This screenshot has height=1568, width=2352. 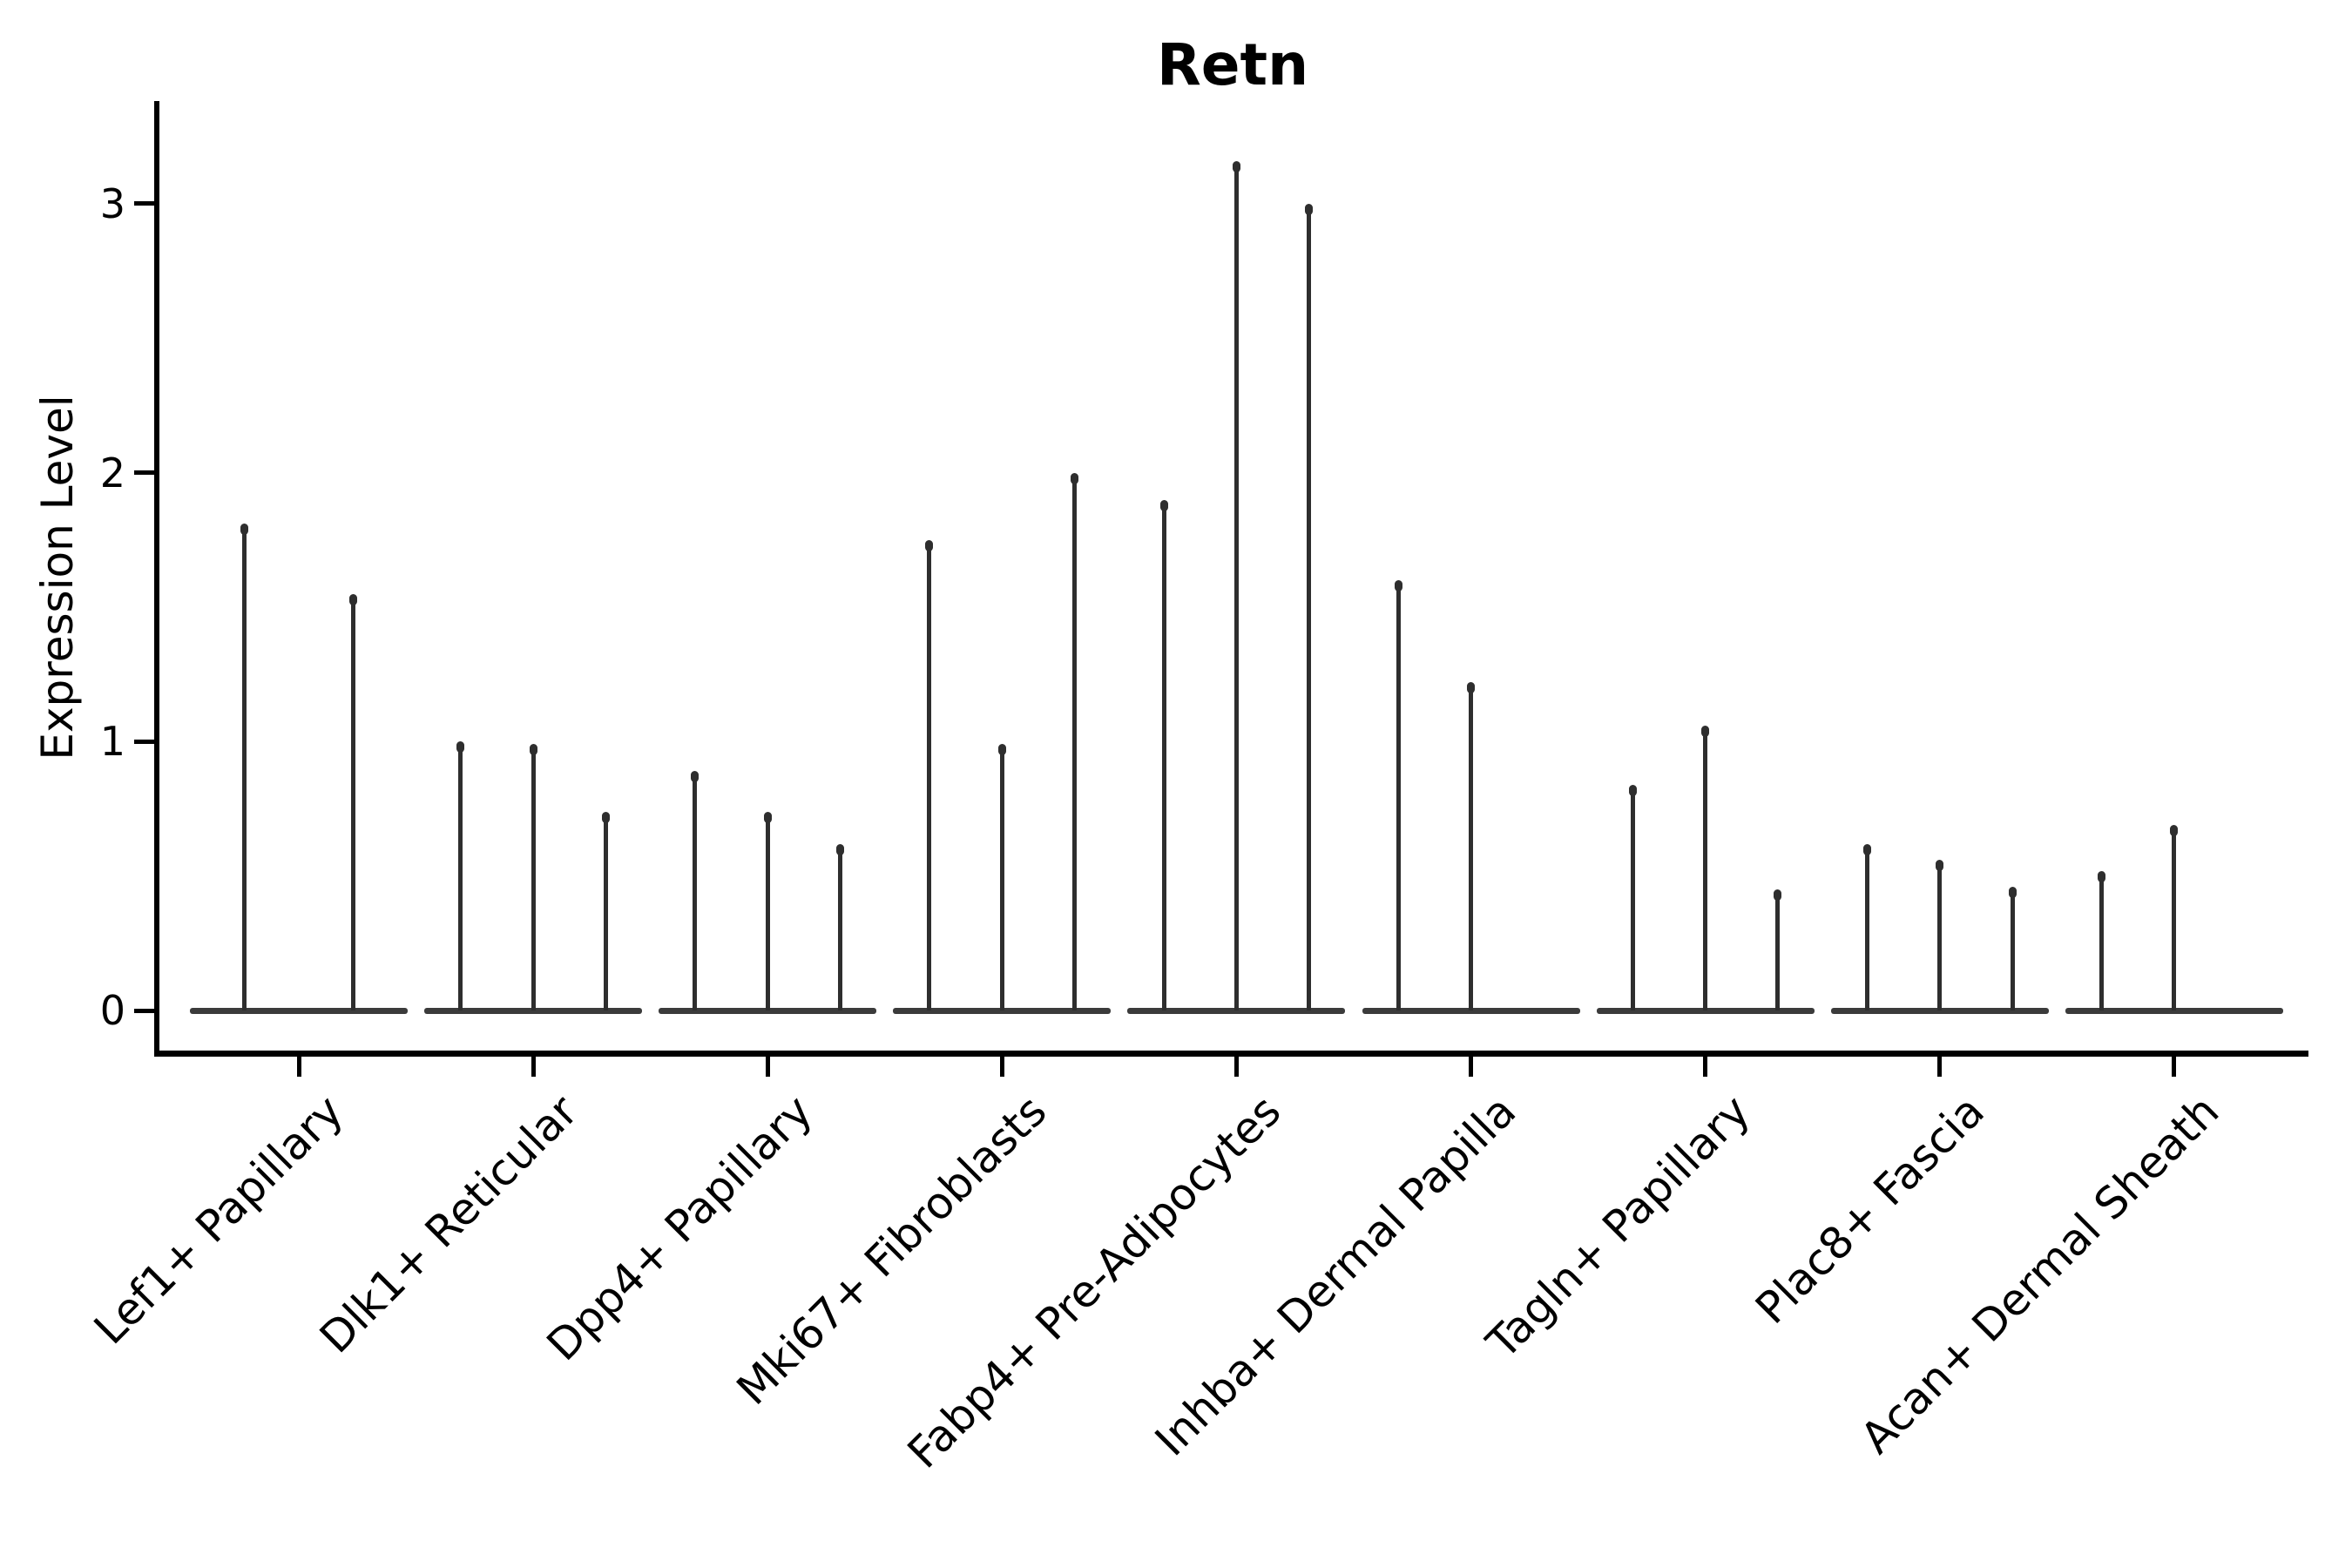 I want to click on x-axis-spine, so click(x=1231, y=1054).